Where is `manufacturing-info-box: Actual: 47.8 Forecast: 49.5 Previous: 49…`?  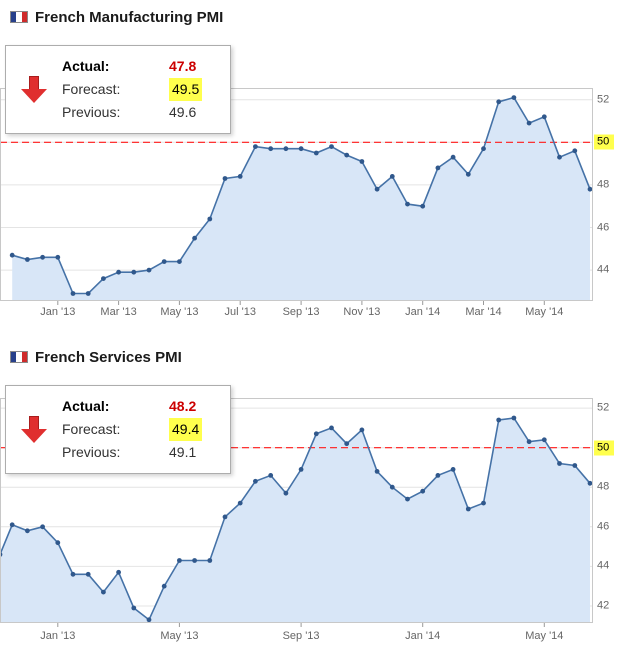 manufacturing-info-box: Actual: 47.8 Forecast: 49.5 Previous: 49… is located at coordinates (118, 89).